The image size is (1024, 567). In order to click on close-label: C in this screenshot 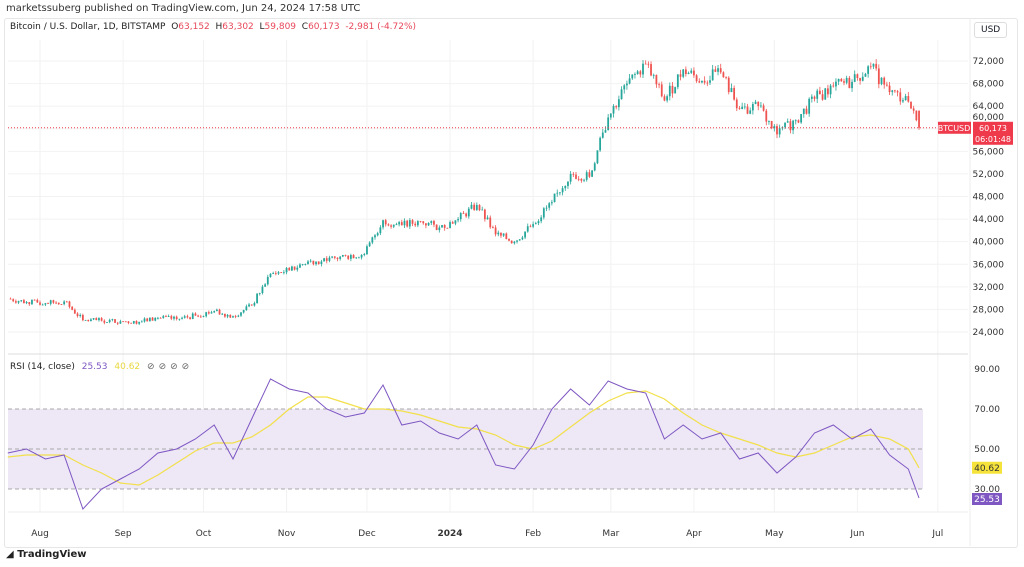, I will do `click(305, 27)`.